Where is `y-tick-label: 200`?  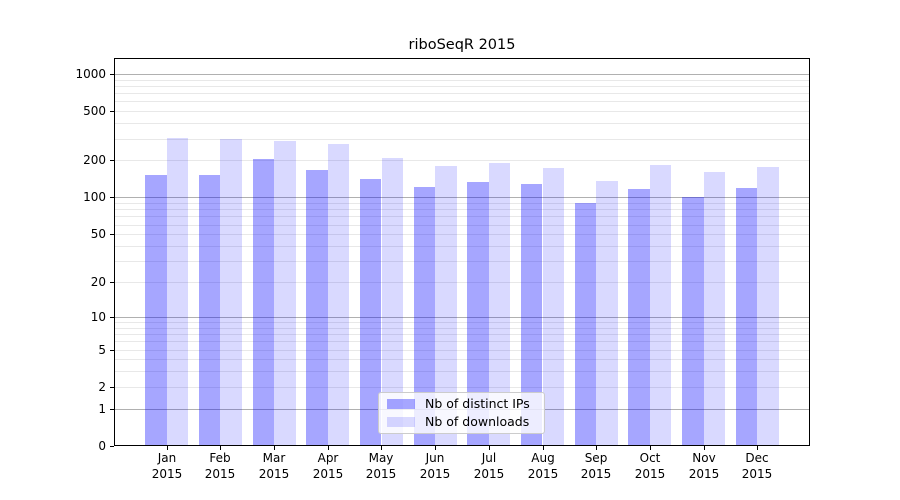 y-tick-label: 200 is located at coordinates (94, 160).